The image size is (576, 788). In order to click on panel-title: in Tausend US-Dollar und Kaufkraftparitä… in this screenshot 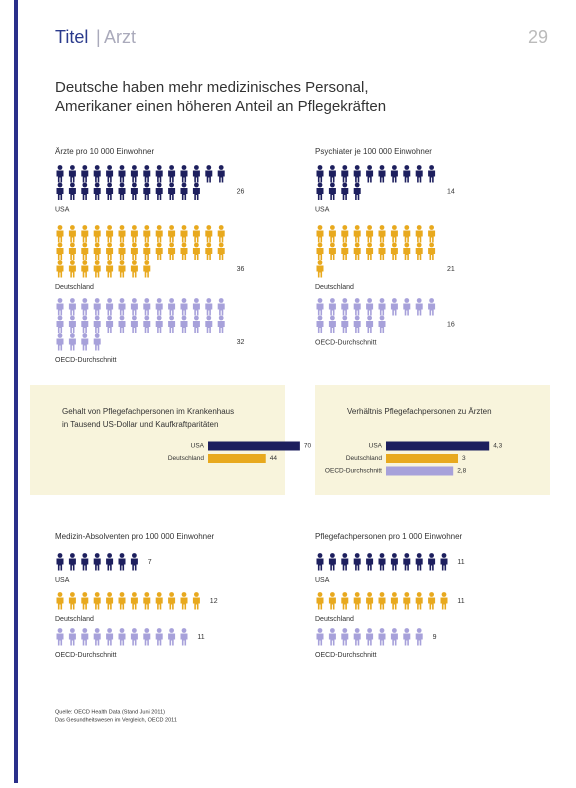, I will do `click(140, 424)`.